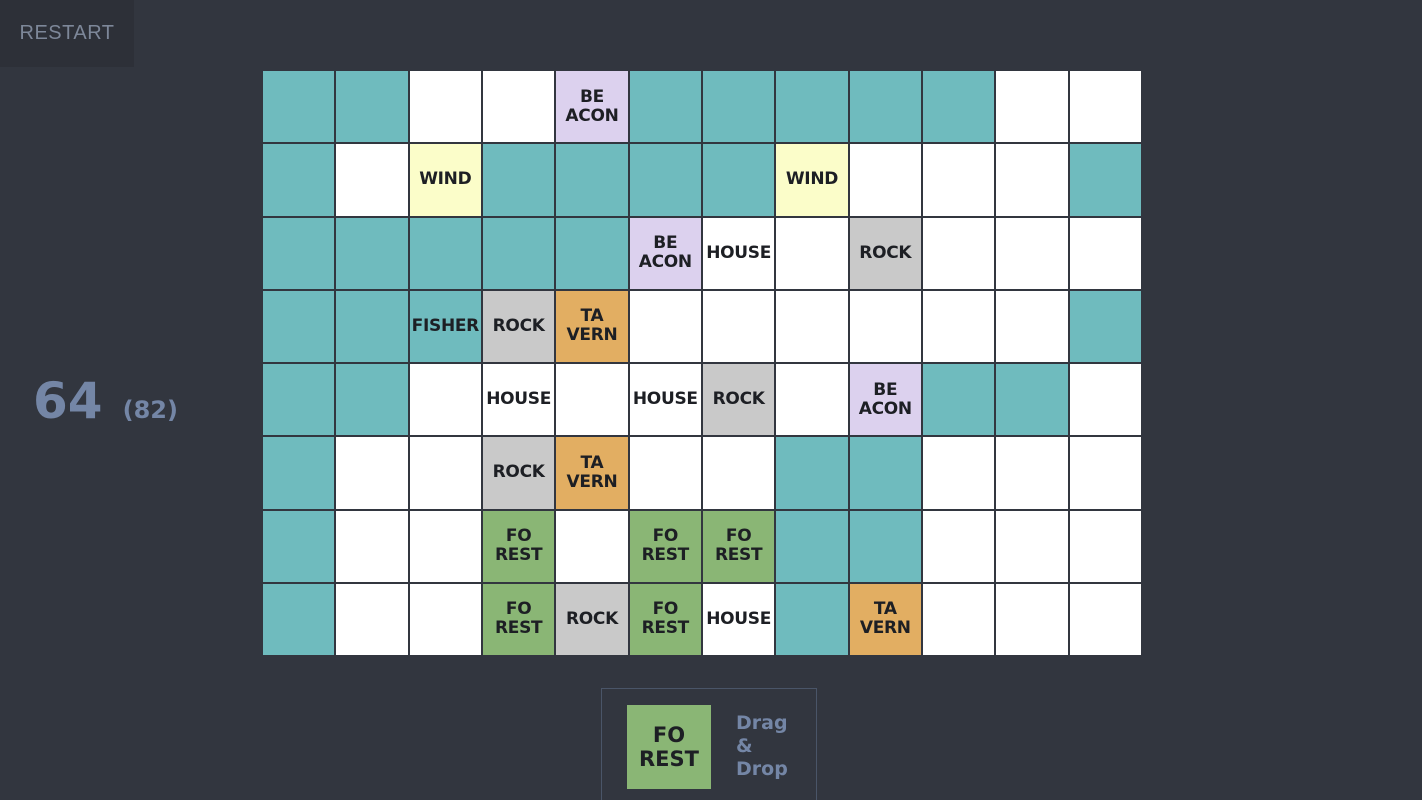  I want to click on next-tile: FO REST, so click(669, 747).